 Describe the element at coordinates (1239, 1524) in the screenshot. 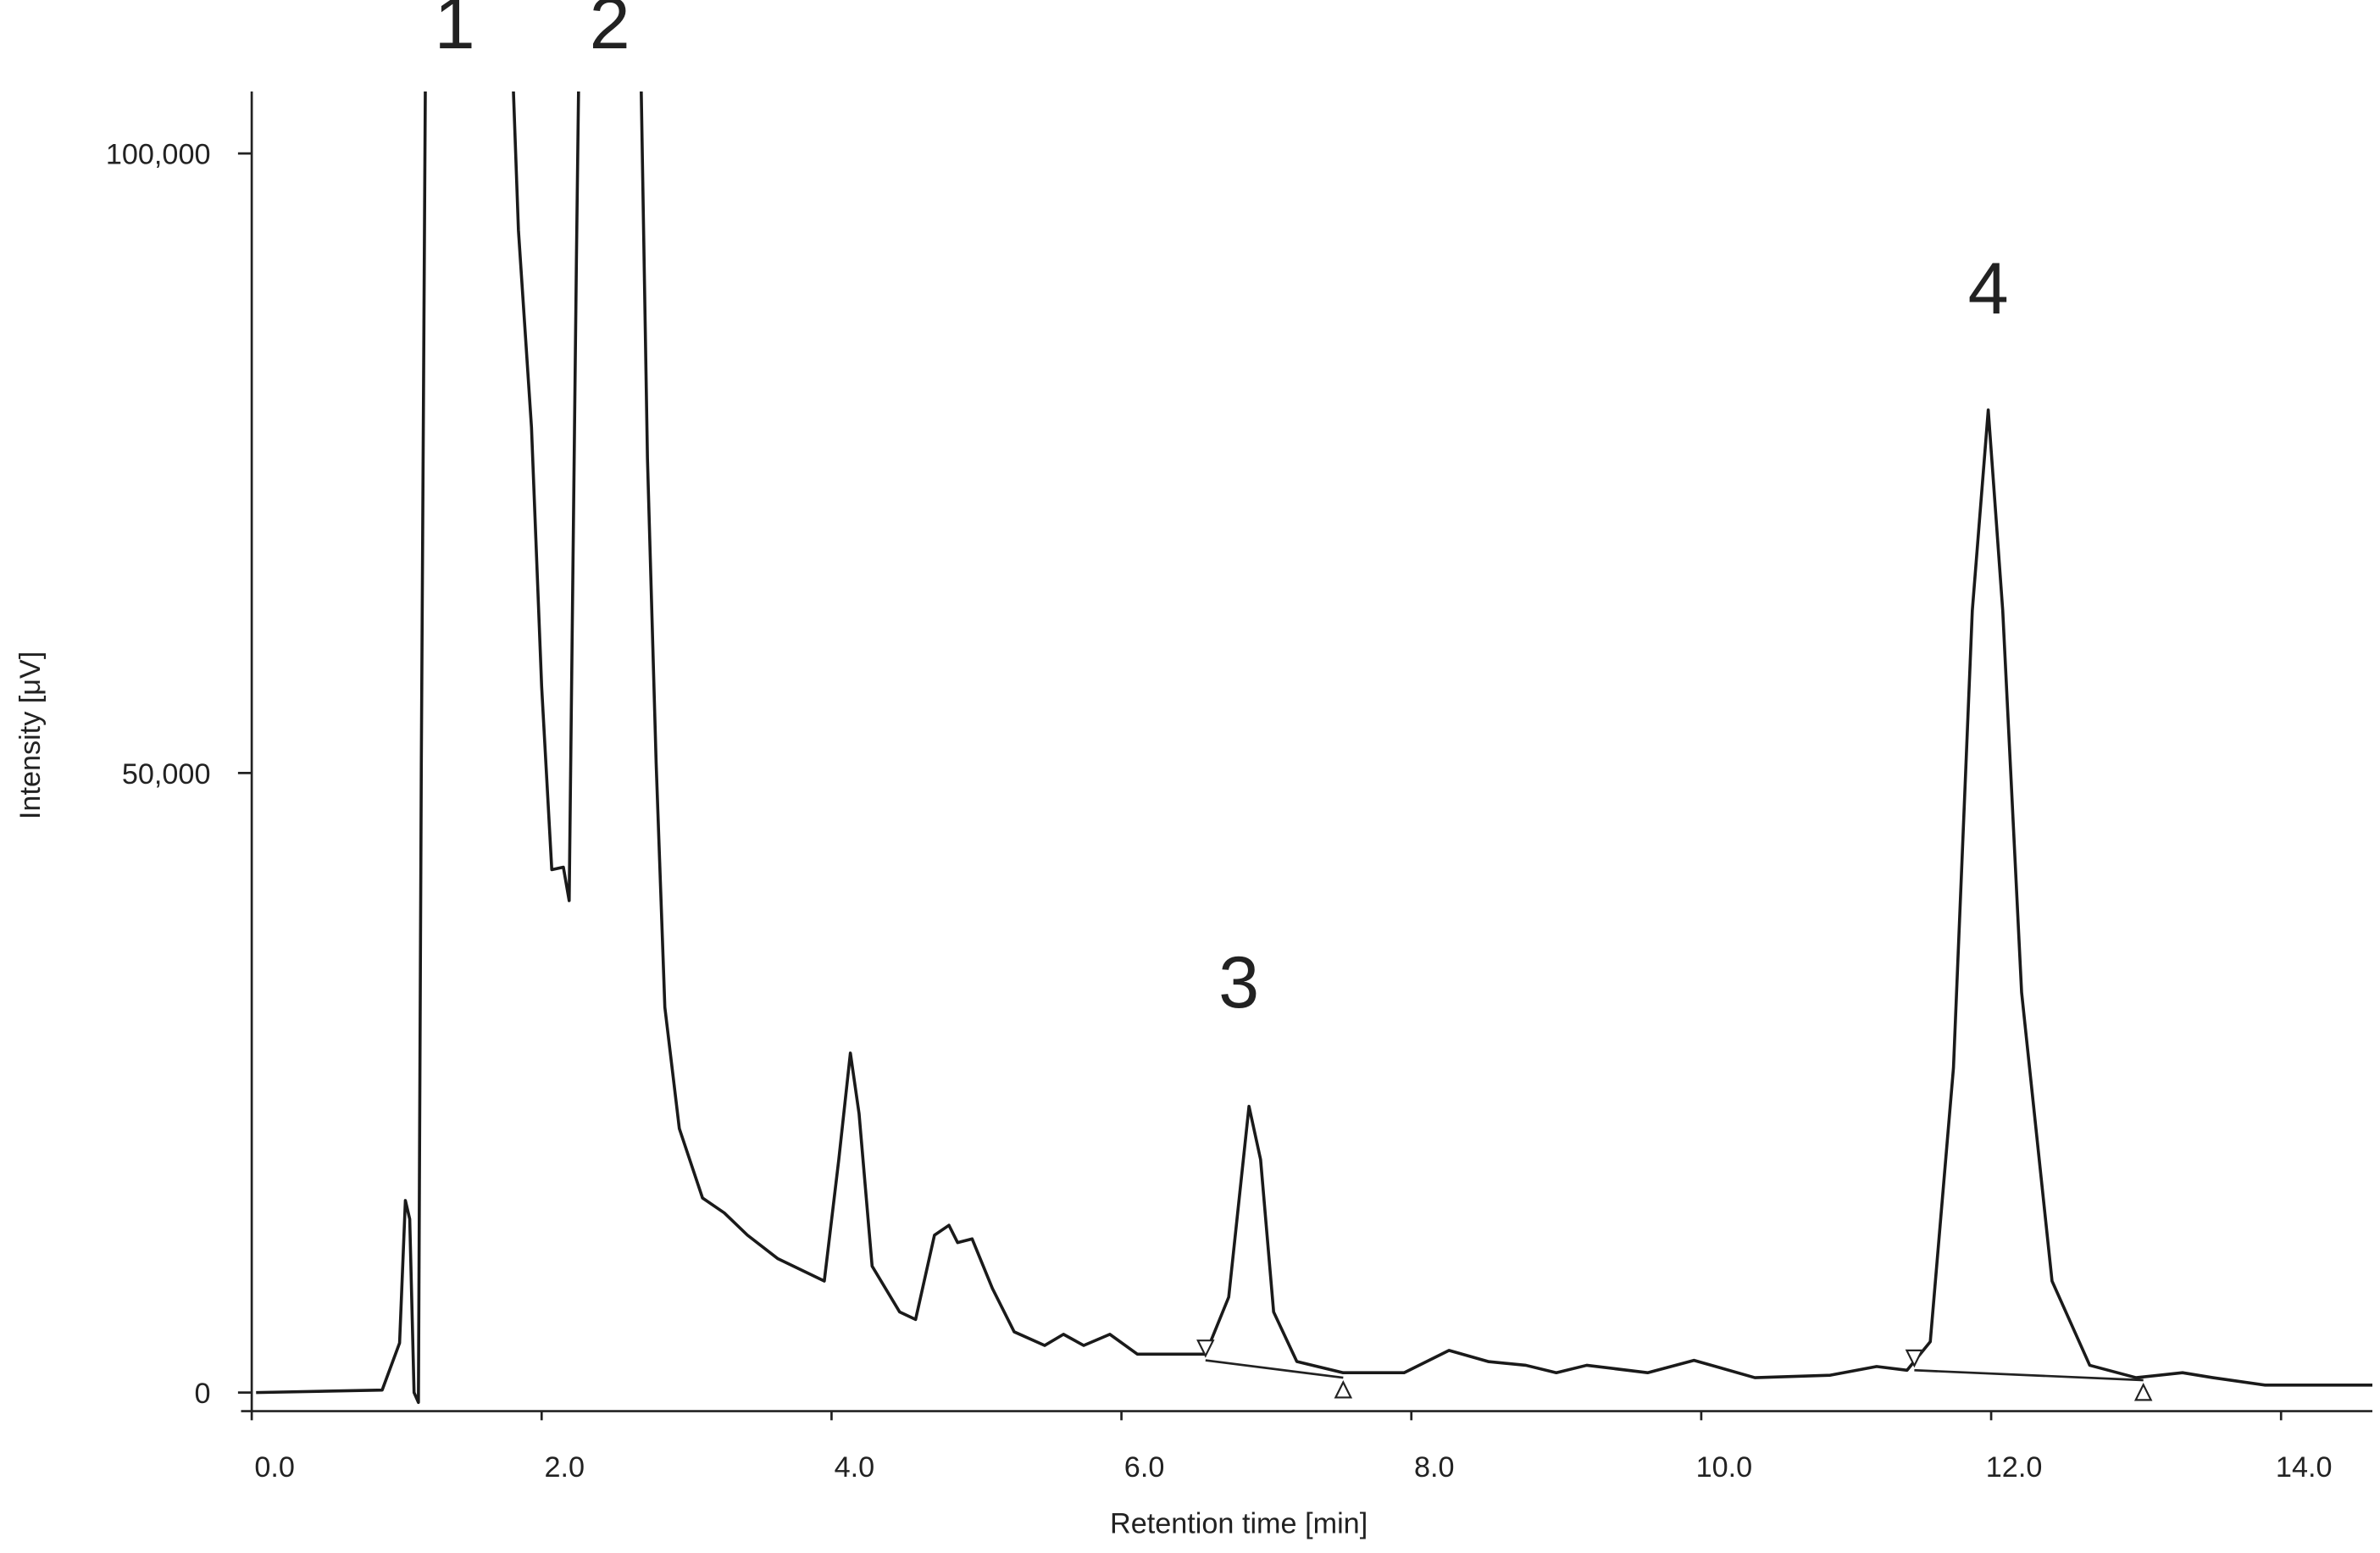

I see `x-axis-title: Retention time [min]` at that location.